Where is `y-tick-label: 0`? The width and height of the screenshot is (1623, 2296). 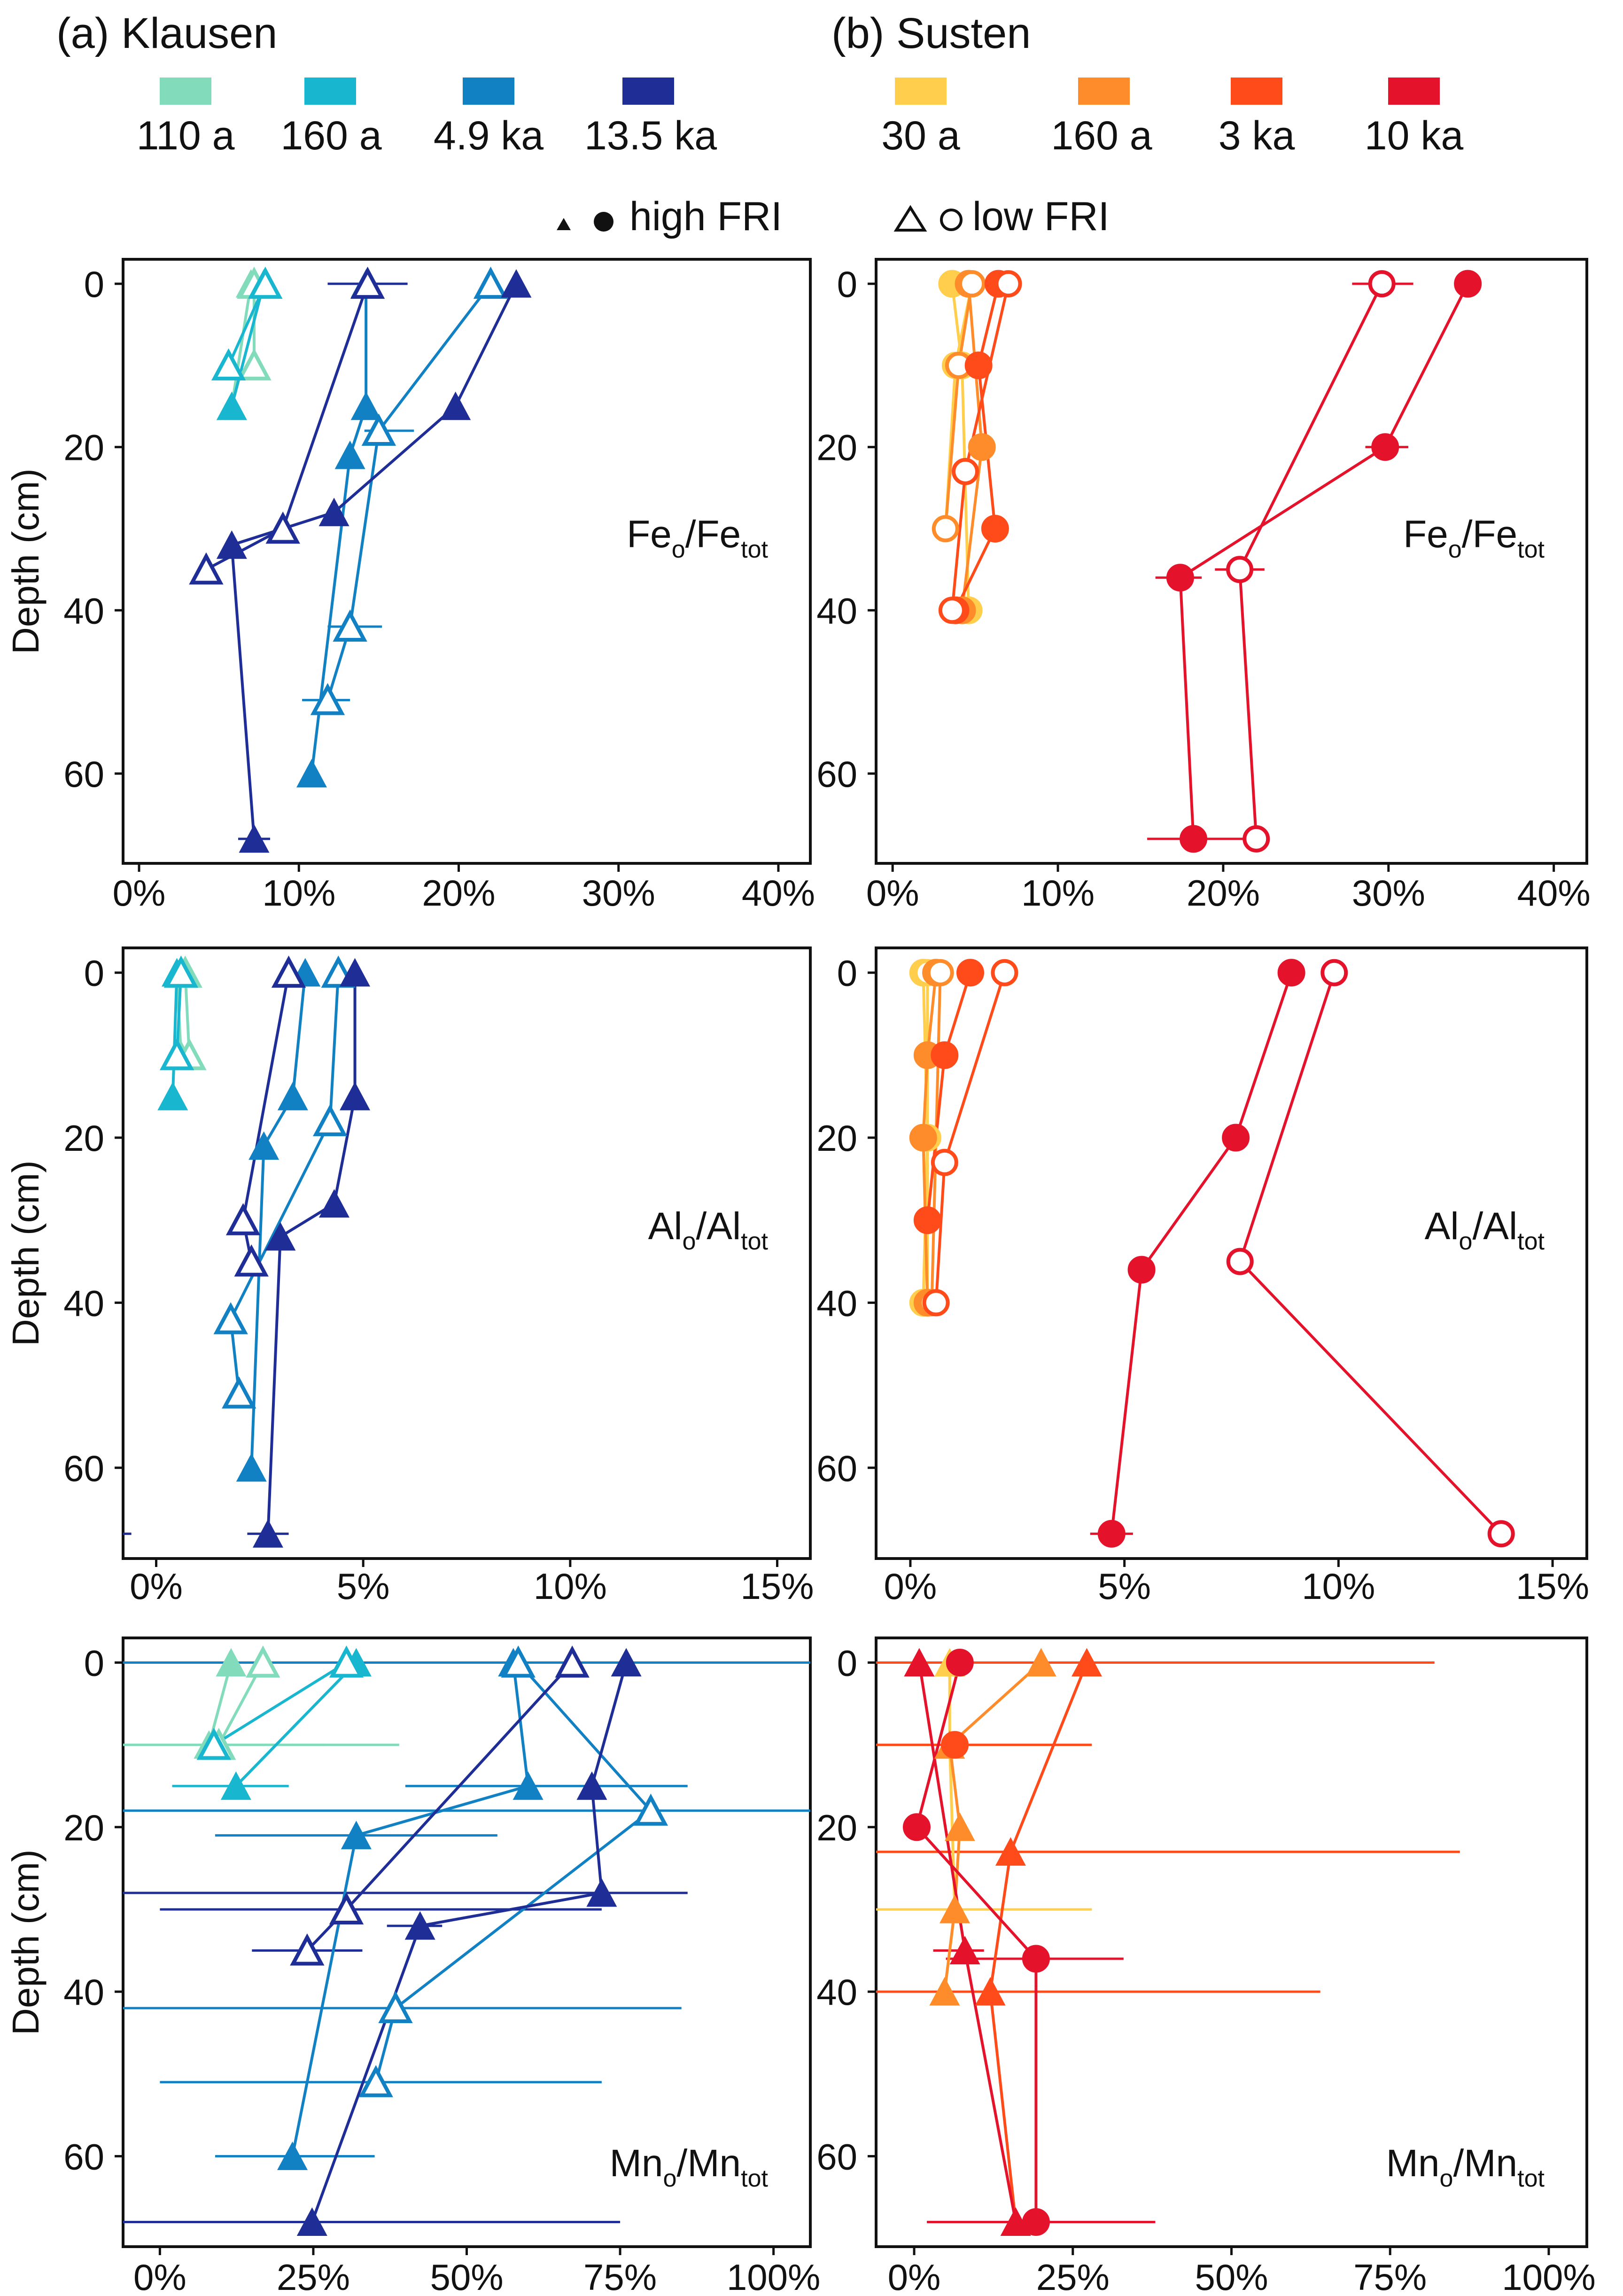 y-tick-label: 0 is located at coordinates (847, 1663).